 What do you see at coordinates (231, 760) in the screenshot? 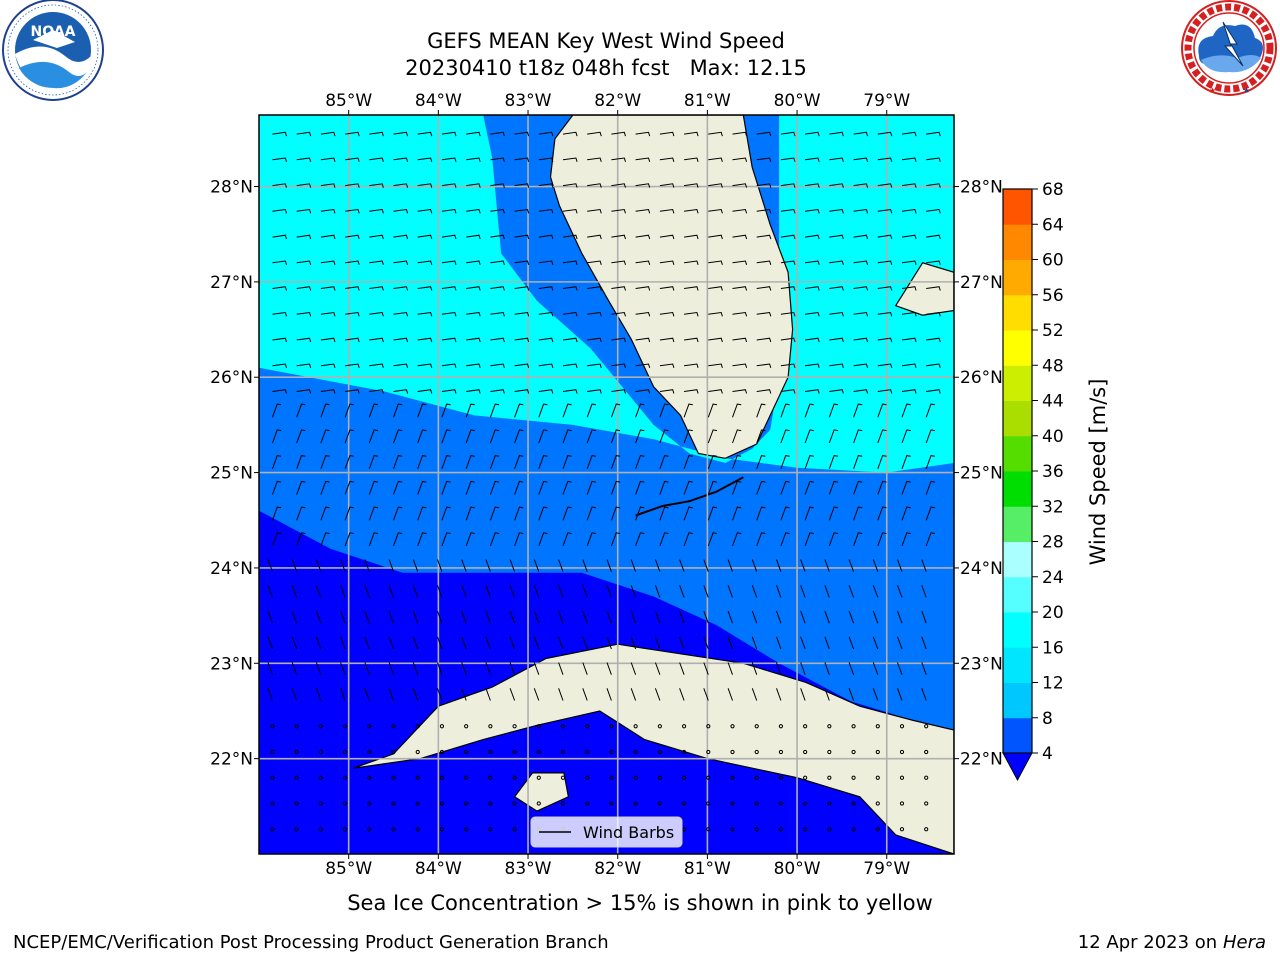
I see `y-tick-label-left: 22°N` at bounding box center [231, 760].